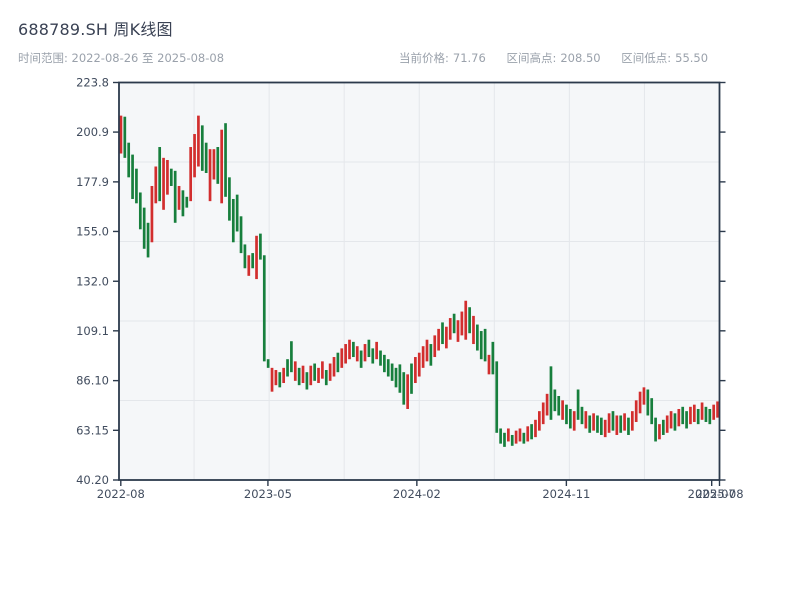 The image size is (800, 604). I want to click on range-low-label: 区间低点:, so click(646, 58).